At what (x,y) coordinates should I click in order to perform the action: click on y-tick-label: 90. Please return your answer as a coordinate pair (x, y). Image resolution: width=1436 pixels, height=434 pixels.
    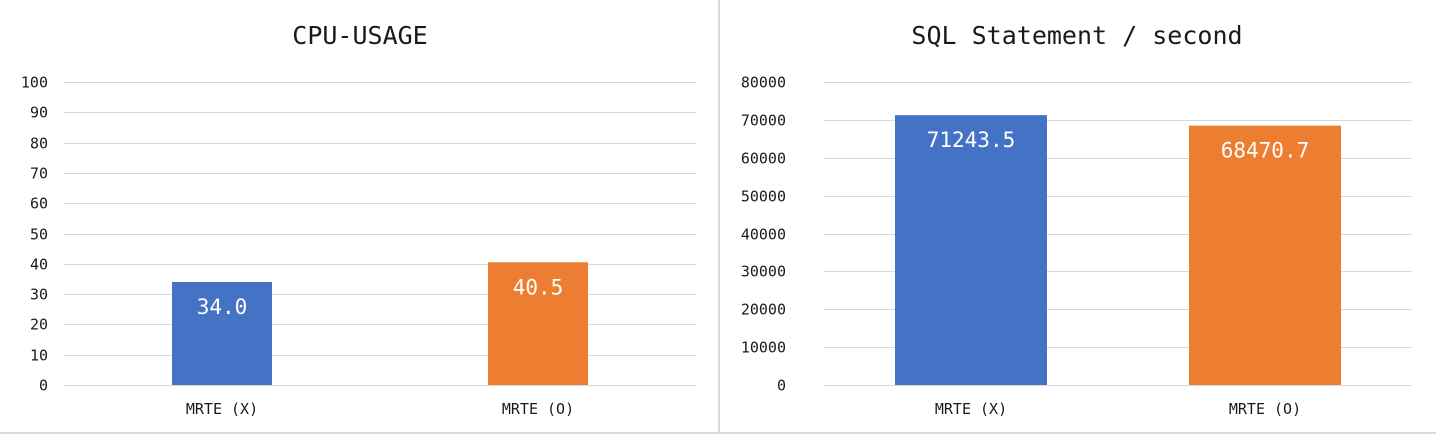
    Looking at the image, I should click on (39, 113).